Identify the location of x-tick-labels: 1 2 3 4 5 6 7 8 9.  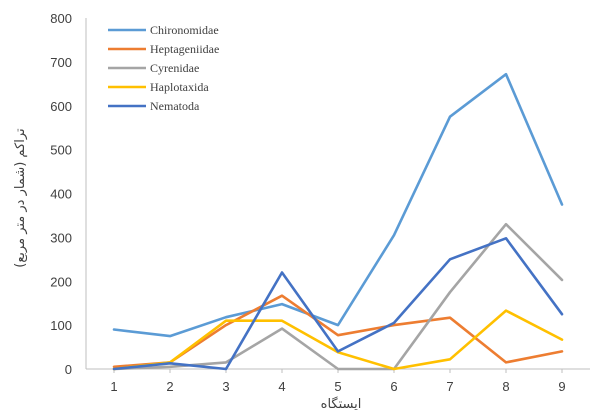
(337, 386).